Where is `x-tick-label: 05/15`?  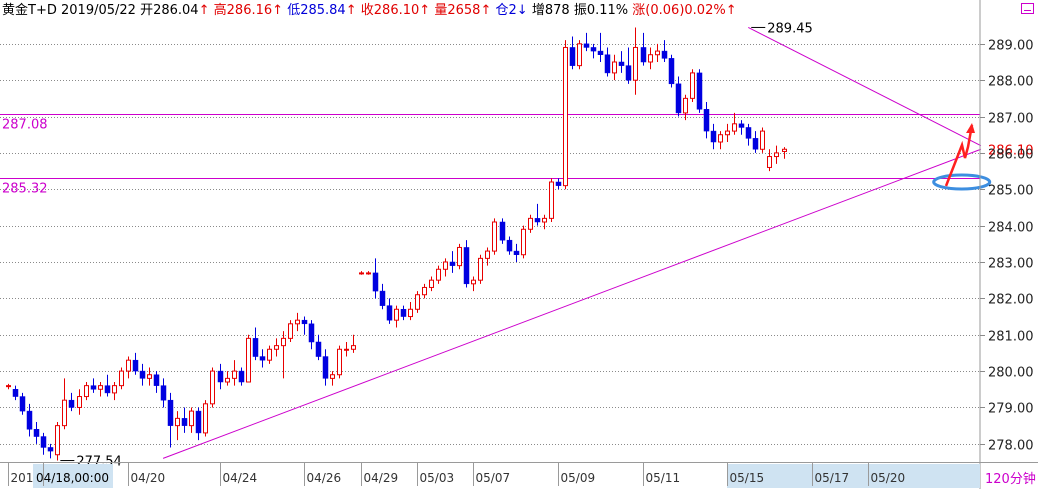
x-tick-label: 05/15 is located at coordinates (747, 478).